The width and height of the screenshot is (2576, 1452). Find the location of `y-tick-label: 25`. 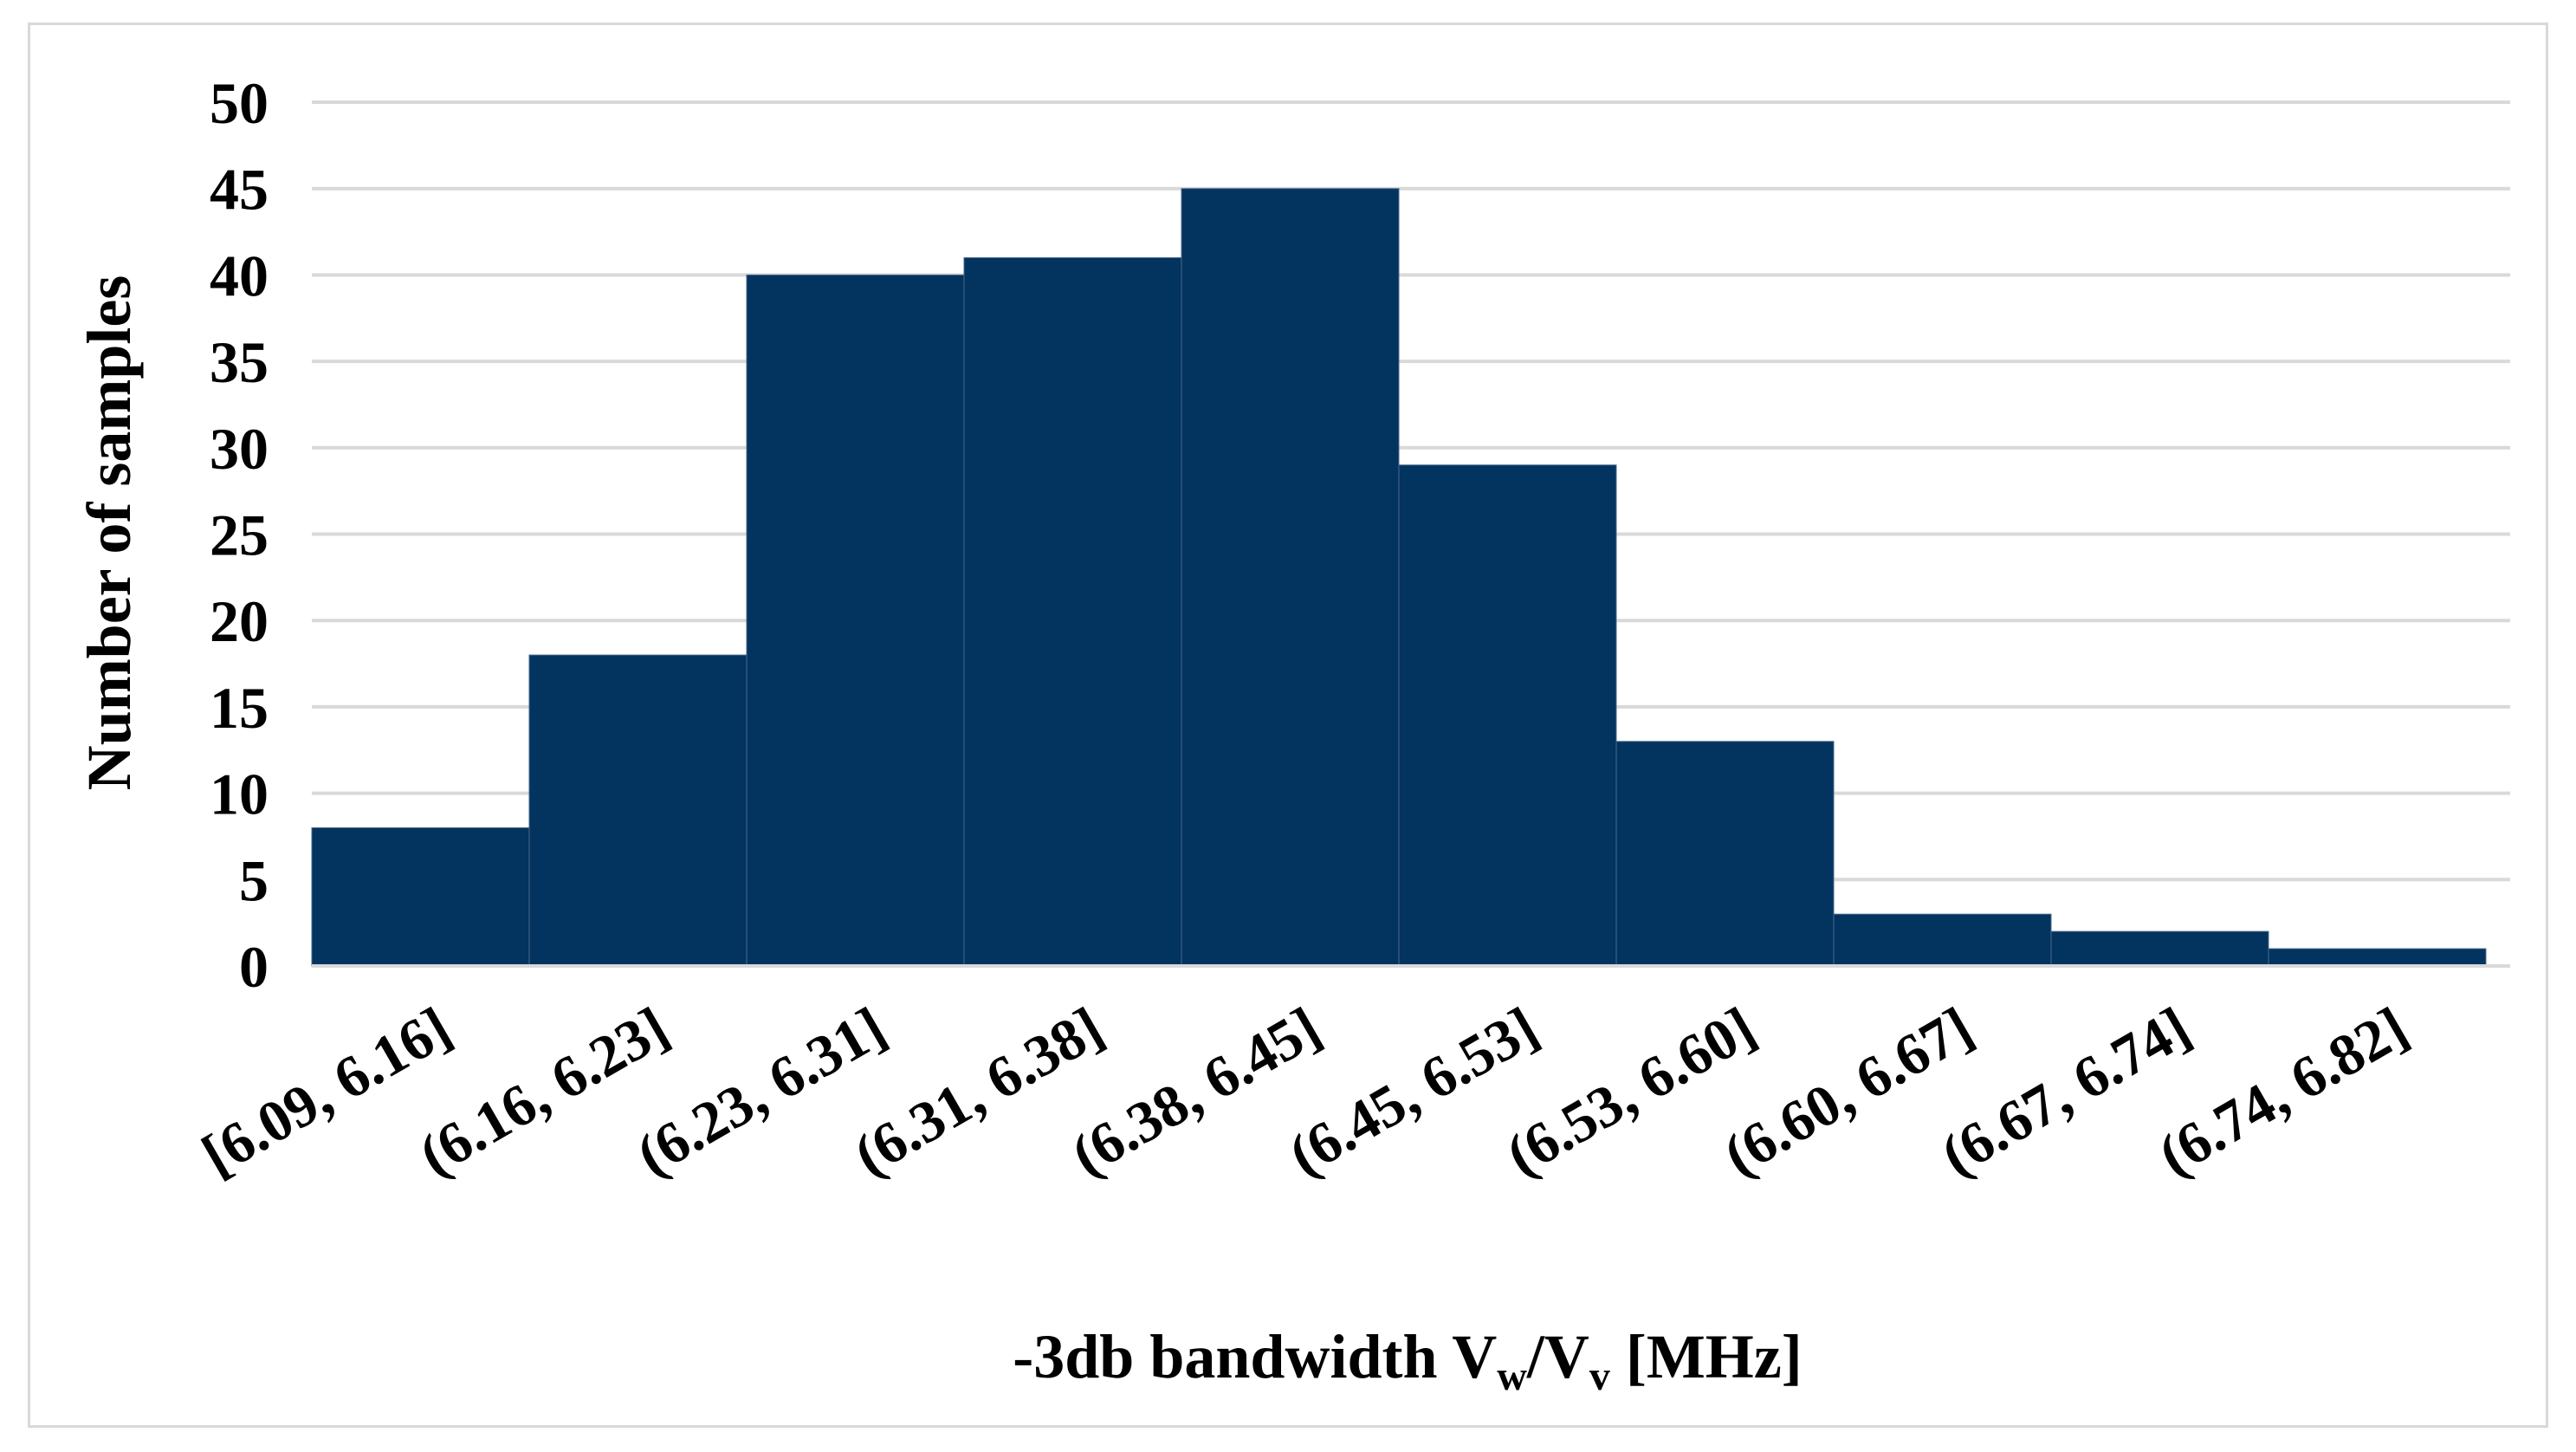

y-tick-label: 25 is located at coordinates (239, 535).